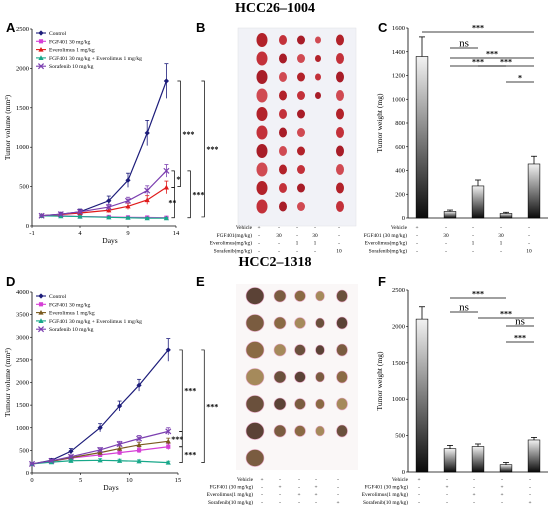 This screenshot has width=550, height=506. What do you see at coordinates (383, 27) in the screenshot?
I see `panel-label-c: C` at bounding box center [383, 27].